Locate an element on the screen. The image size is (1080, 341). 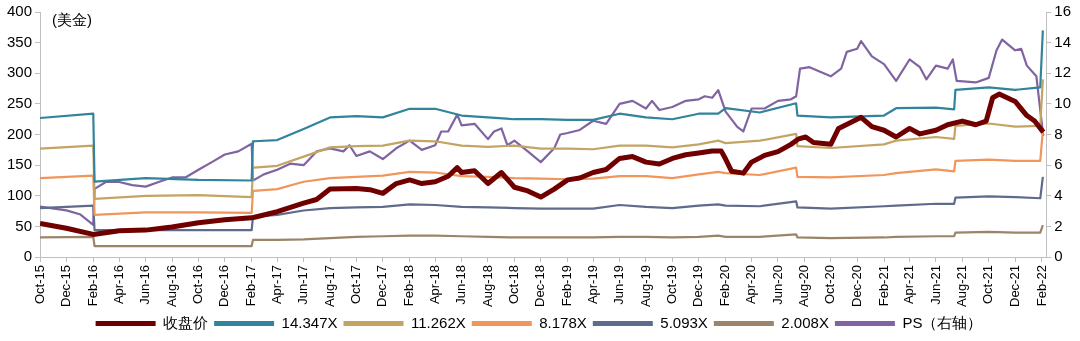
x-tick-label: Dec-17 is located at coordinates (382, 286).